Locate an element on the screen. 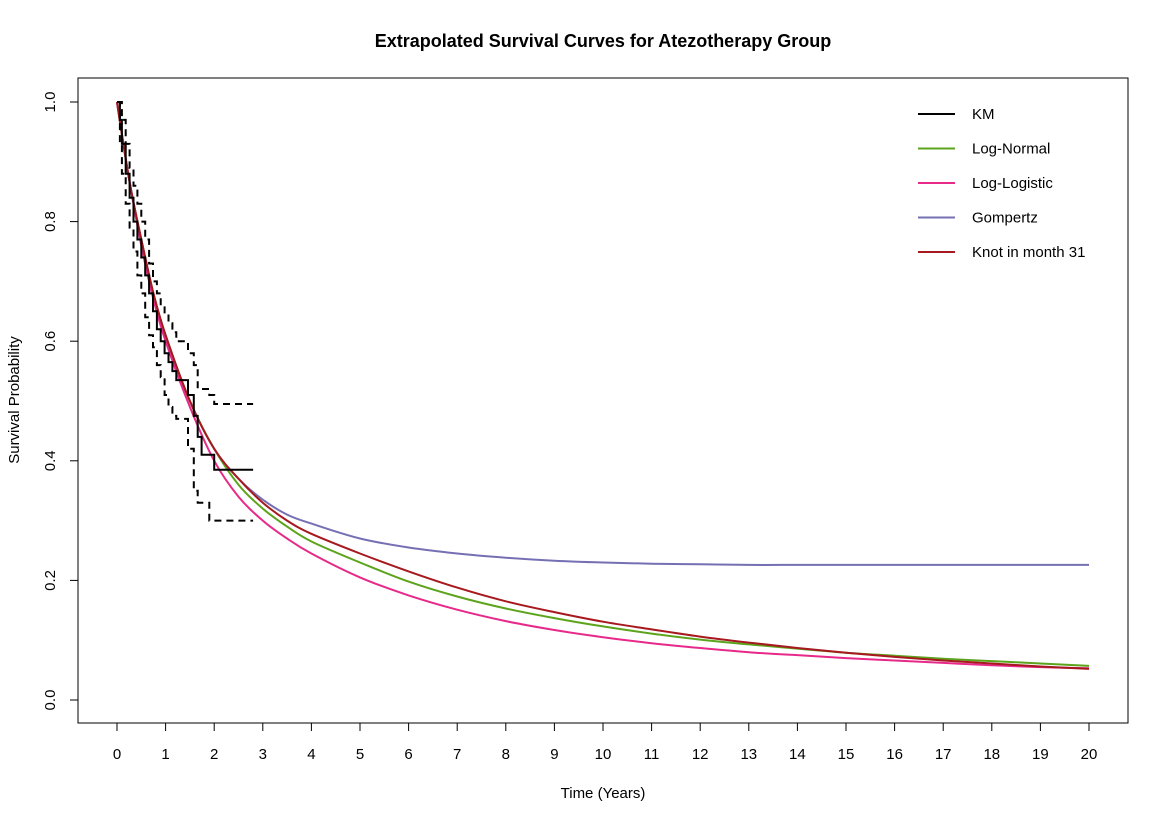  x-tick-label: 19 is located at coordinates (1040, 754).